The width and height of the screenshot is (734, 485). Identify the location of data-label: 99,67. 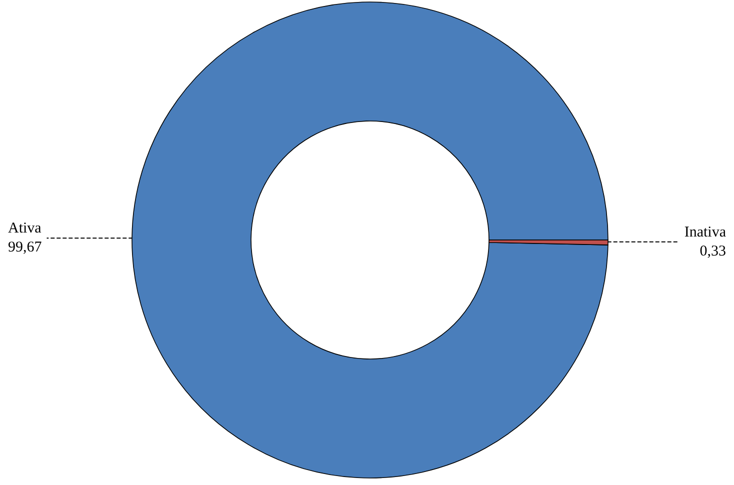
(25, 248).